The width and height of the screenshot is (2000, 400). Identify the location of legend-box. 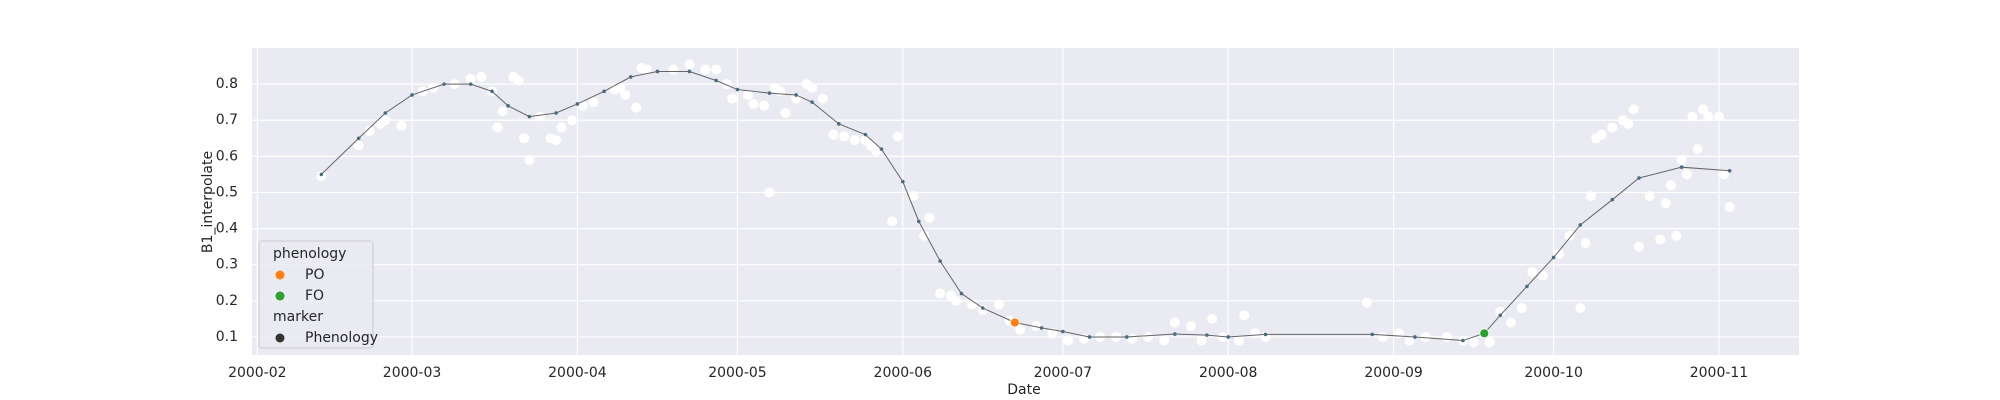
(316, 294).